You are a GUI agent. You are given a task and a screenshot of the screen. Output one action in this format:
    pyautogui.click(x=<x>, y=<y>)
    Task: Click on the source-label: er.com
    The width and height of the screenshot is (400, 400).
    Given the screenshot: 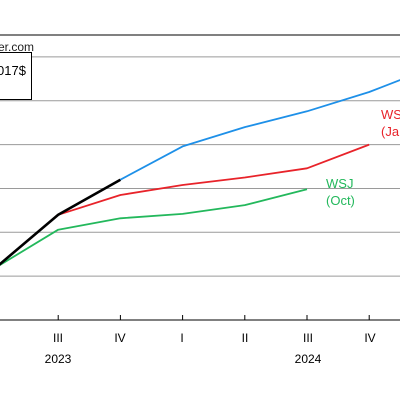 What is the action you would take?
    pyautogui.click(x=17, y=47)
    